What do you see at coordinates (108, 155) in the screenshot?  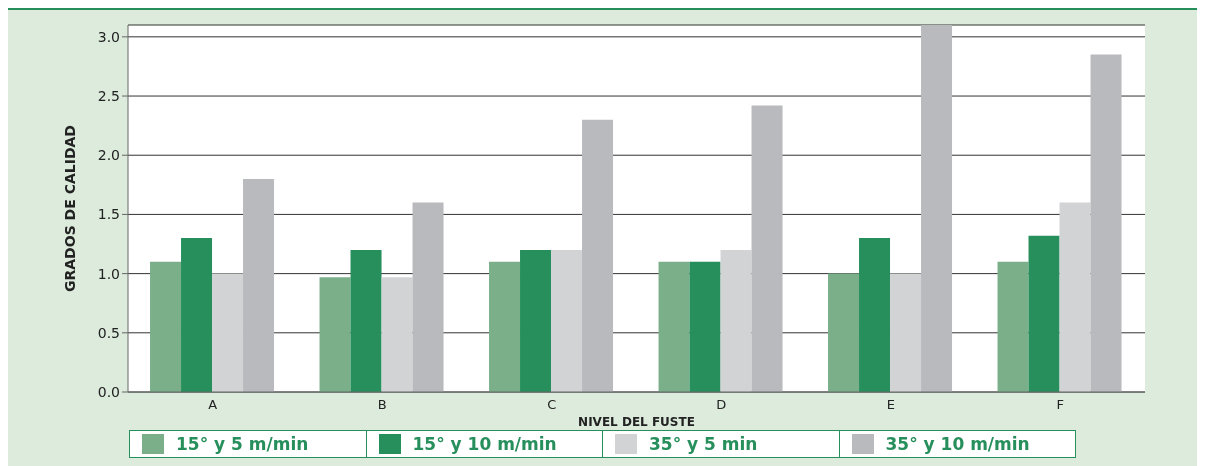 I see `y-tick-label: 2.0` at bounding box center [108, 155].